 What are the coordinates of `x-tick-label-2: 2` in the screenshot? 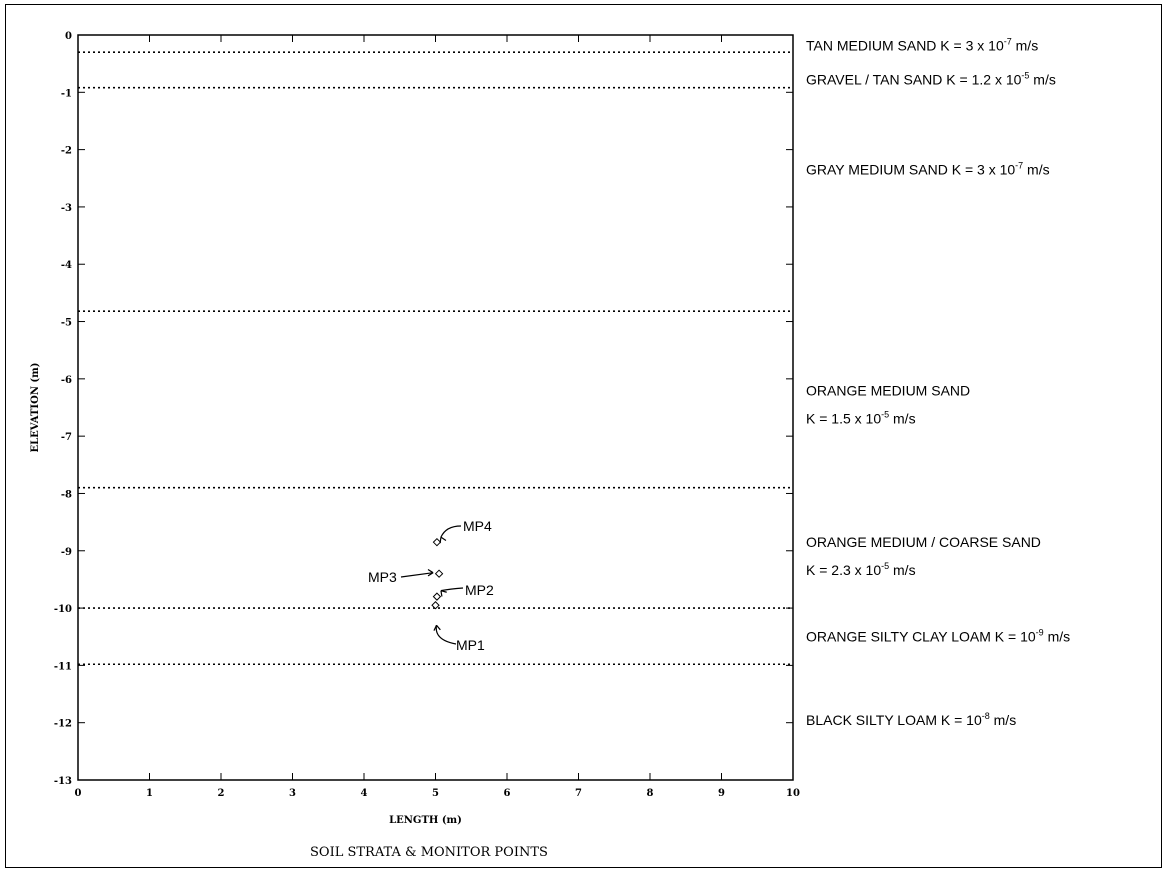 It's located at (221, 793).